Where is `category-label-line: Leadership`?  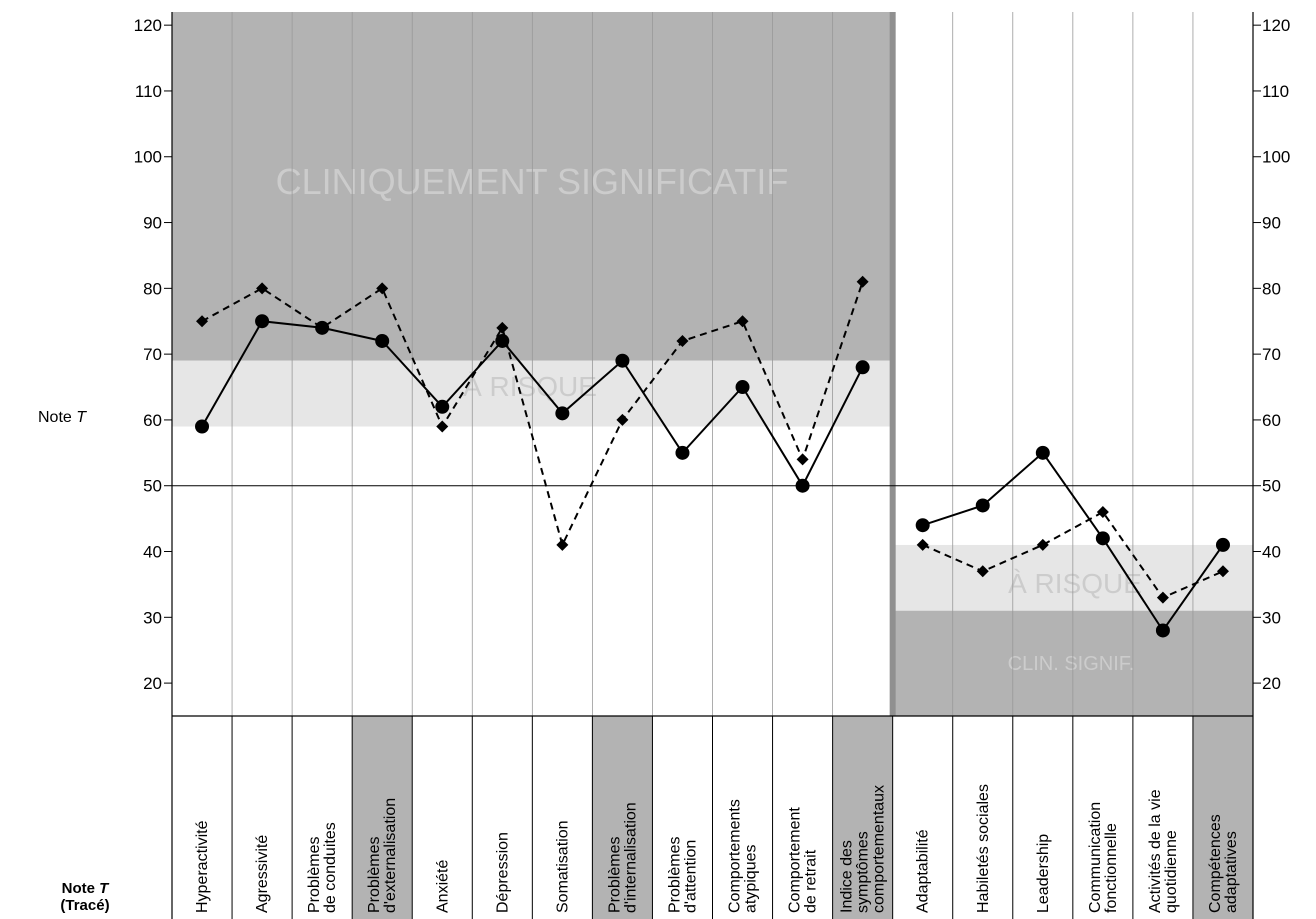 category-label-line: Leadership is located at coordinates (1043, 873).